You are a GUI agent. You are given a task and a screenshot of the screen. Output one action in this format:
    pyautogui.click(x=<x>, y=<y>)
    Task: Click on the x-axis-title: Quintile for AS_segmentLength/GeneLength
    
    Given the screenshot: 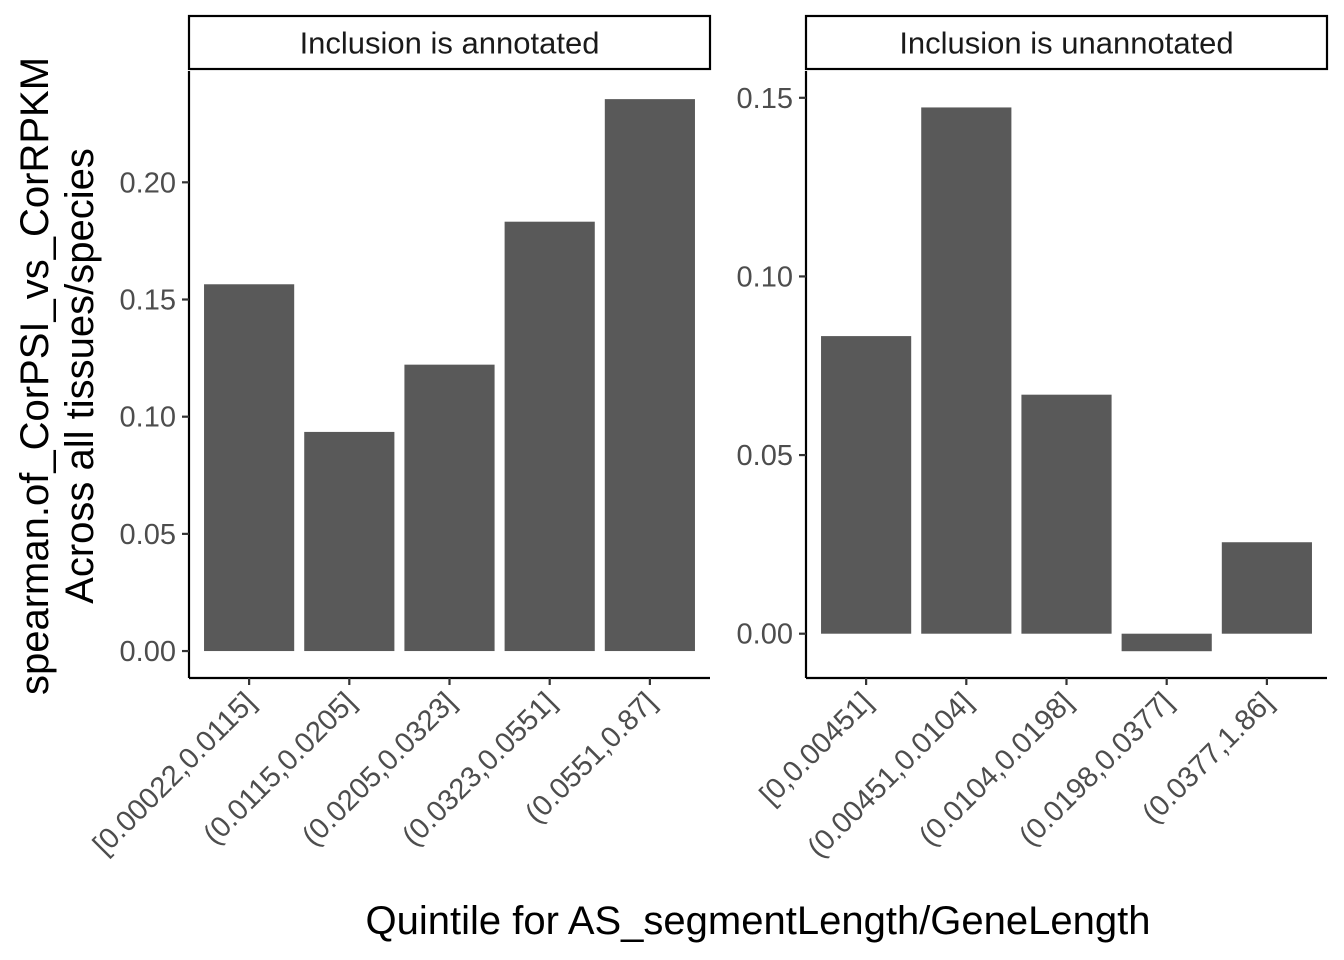 What is the action you would take?
    pyautogui.click(x=758, y=921)
    